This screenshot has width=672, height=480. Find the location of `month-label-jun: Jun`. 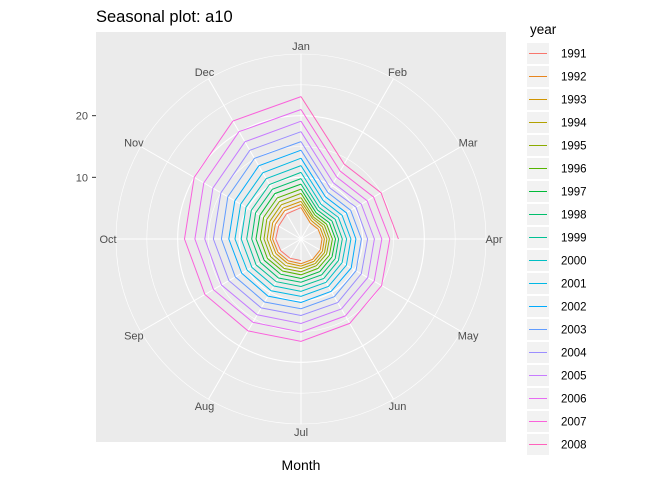

month-label-jun: Jun is located at coordinates (398, 407).